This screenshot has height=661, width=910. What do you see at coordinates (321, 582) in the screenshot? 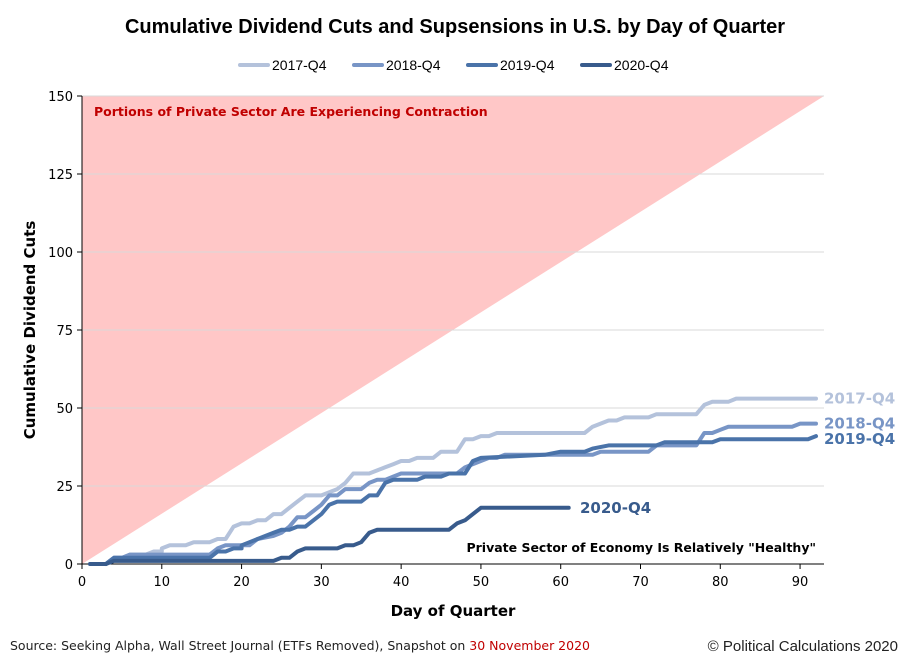
I see `x-tick-label: 30` at bounding box center [321, 582].